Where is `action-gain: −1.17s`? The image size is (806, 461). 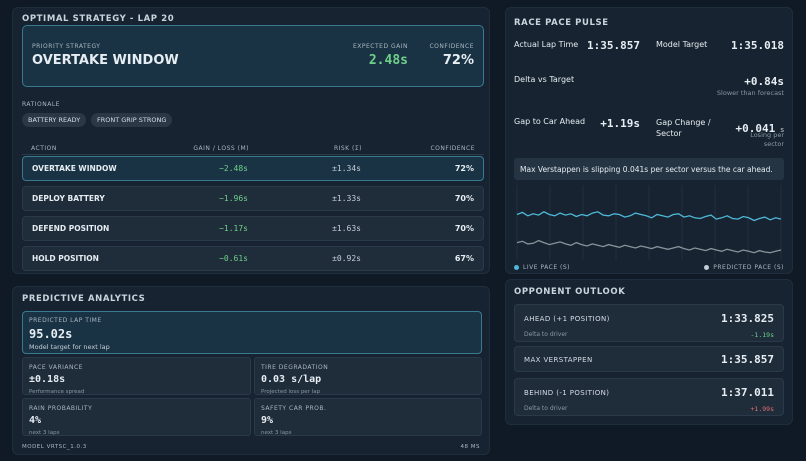
action-gain: −1.17s is located at coordinates (233, 228).